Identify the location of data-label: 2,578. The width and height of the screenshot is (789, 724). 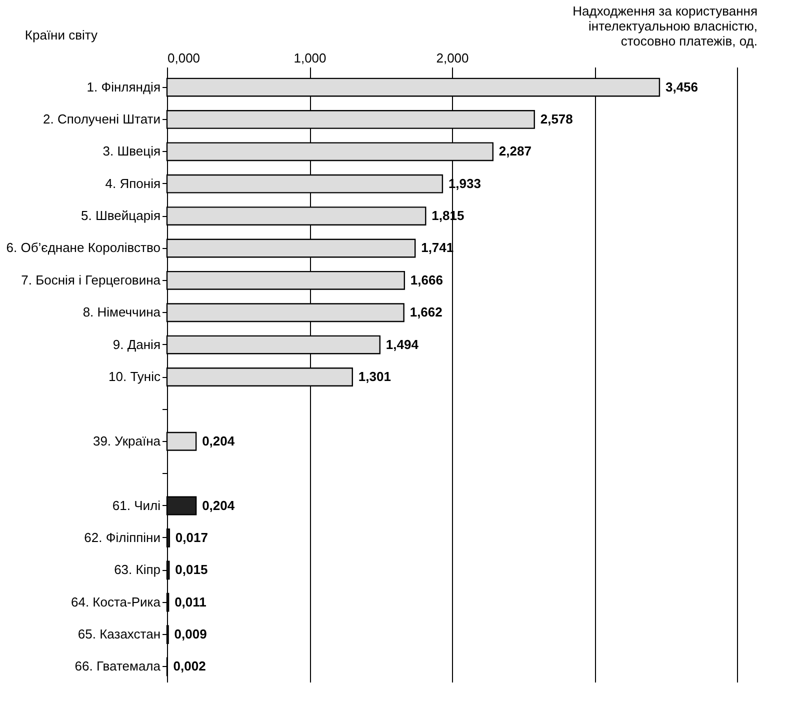
(556, 118).